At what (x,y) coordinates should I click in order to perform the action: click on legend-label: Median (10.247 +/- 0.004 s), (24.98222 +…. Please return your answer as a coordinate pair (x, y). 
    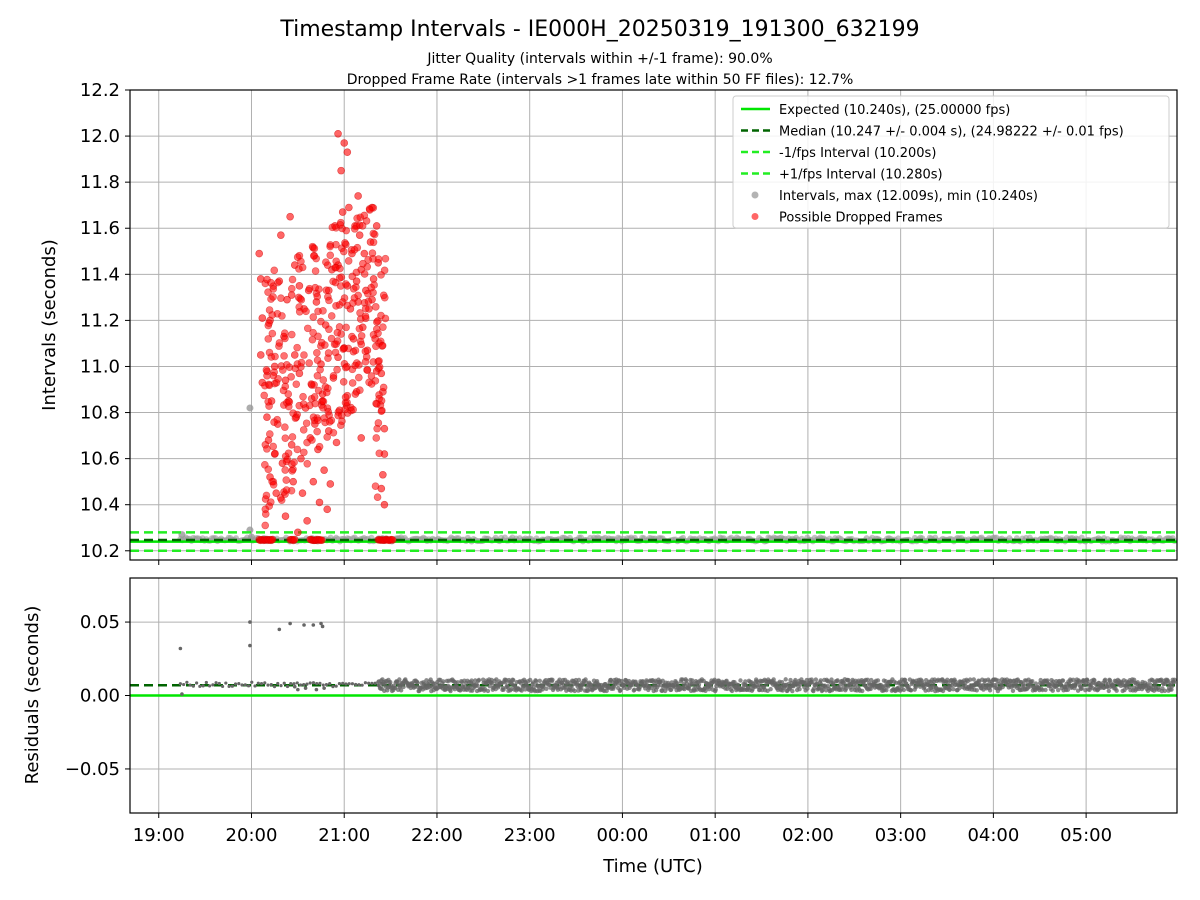
    Looking at the image, I should click on (951, 132).